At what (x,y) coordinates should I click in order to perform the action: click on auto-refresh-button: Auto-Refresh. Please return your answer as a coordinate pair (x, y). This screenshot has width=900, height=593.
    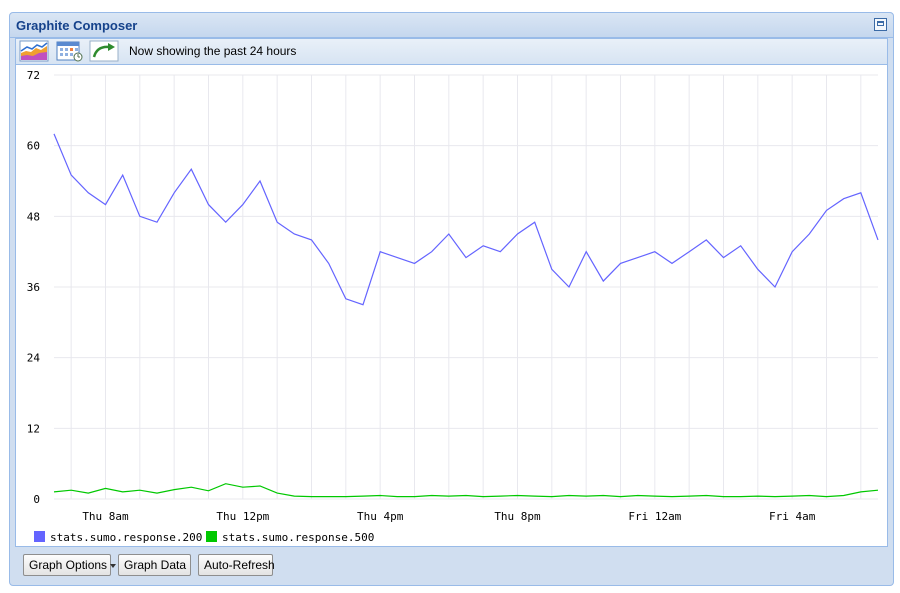
    Looking at the image, I should click on (236, 565).